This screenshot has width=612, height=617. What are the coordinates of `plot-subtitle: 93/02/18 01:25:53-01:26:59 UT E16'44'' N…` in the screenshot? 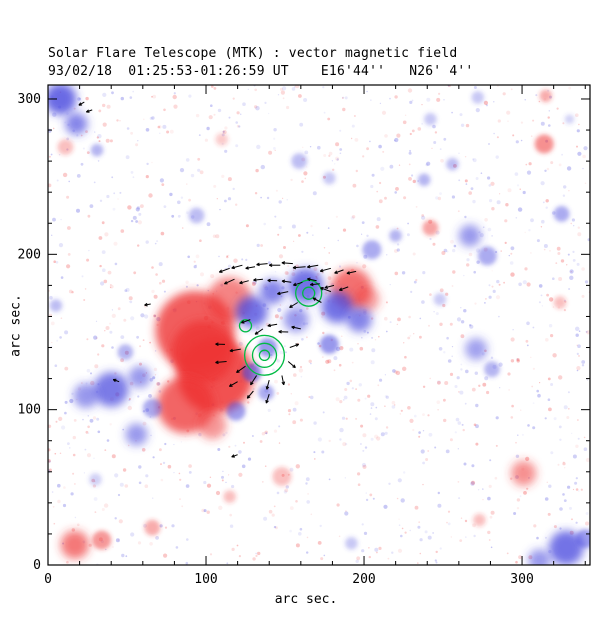 It's located at (261, 71).